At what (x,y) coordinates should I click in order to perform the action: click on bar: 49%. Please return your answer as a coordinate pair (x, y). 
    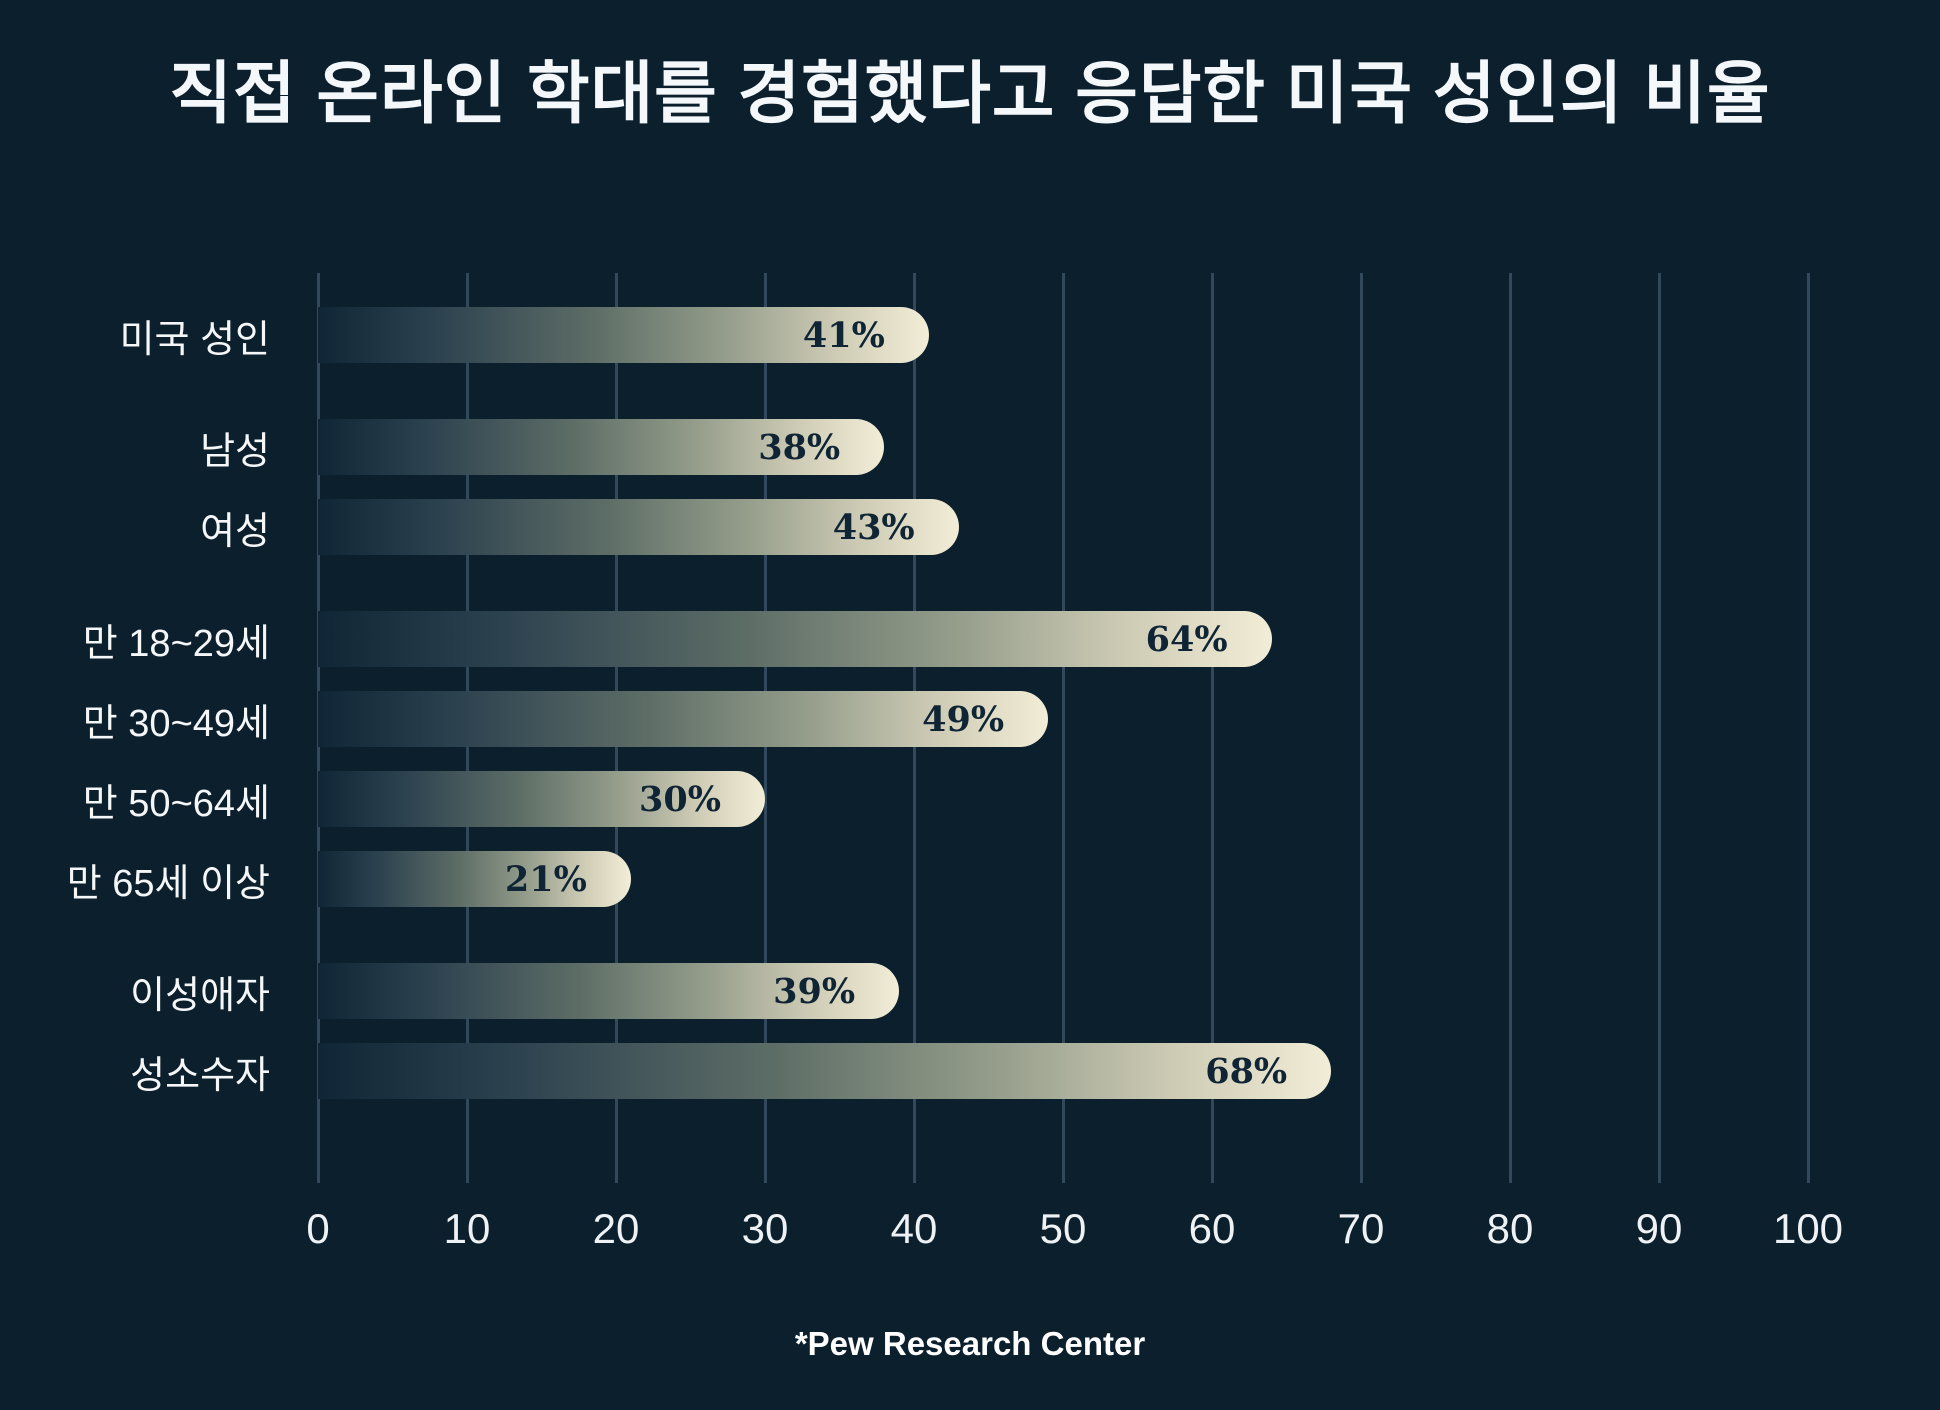
    Looking at the image, I should click on (683, 719).